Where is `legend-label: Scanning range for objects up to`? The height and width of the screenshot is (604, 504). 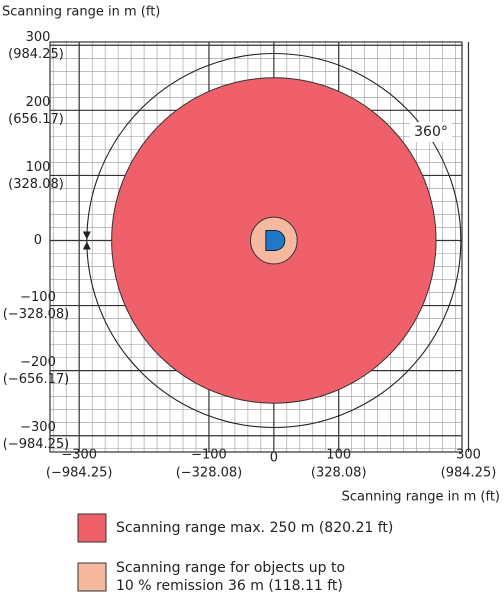
legend-label: Scanning range for objects up to is located at coordinates (230, 568).